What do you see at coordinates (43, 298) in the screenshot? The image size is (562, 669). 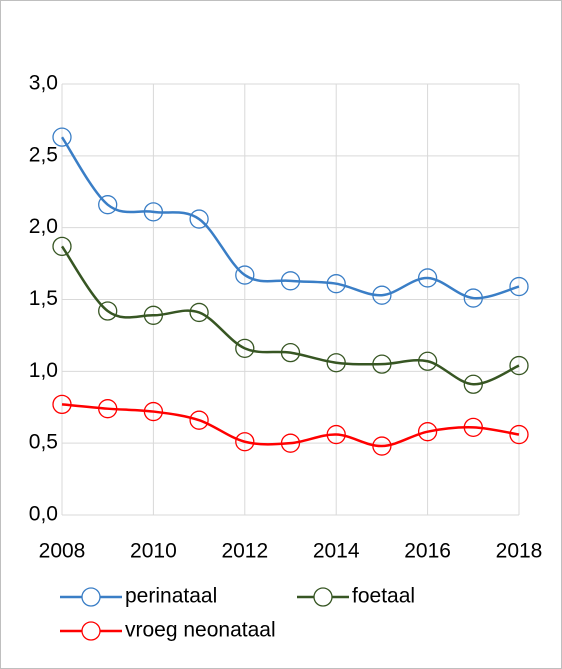 I see `y-tick-label: 1,5` at bounding box center [43, 298].